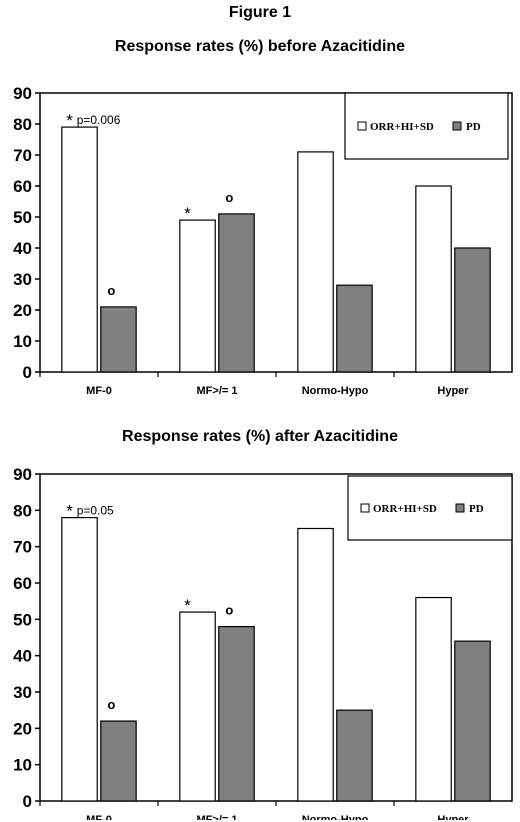 The width and height of the screenshot is (520, 822). I want to click on chart-title-after: Response rates (%) after Azacitidine, so click(260, 436).